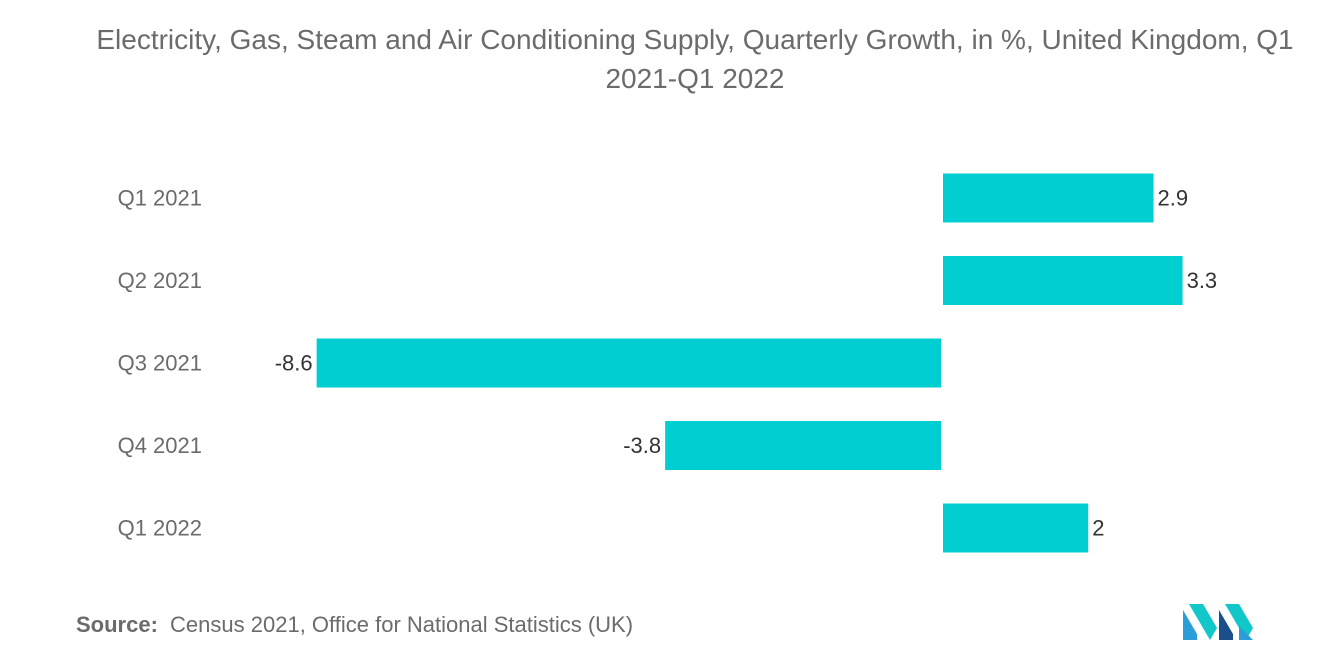 This screenshot has width=1320, height=665. Describe the element at coordinates (160, 198) in the screenshot. I see `category-label: Q1 2021` at that location.